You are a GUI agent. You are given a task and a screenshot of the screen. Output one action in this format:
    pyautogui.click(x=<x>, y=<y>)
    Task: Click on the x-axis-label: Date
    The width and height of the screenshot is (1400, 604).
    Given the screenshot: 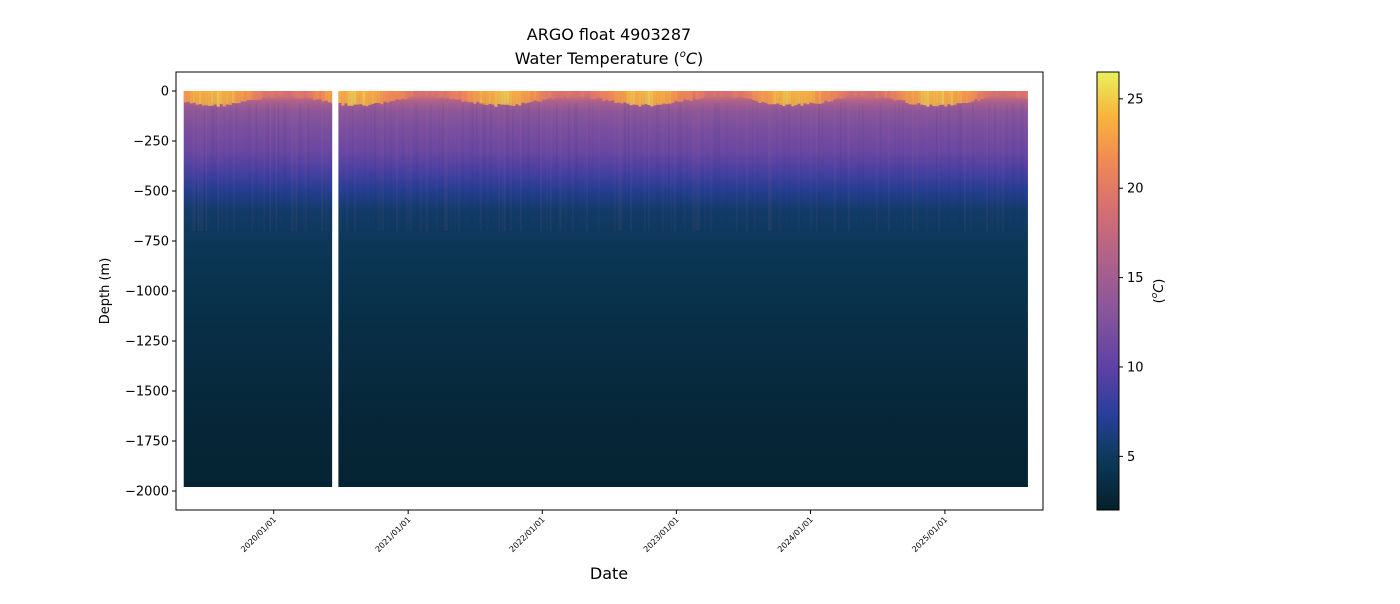 What is the action you would take?
    pyautogui.click(x=609, y=573)
    